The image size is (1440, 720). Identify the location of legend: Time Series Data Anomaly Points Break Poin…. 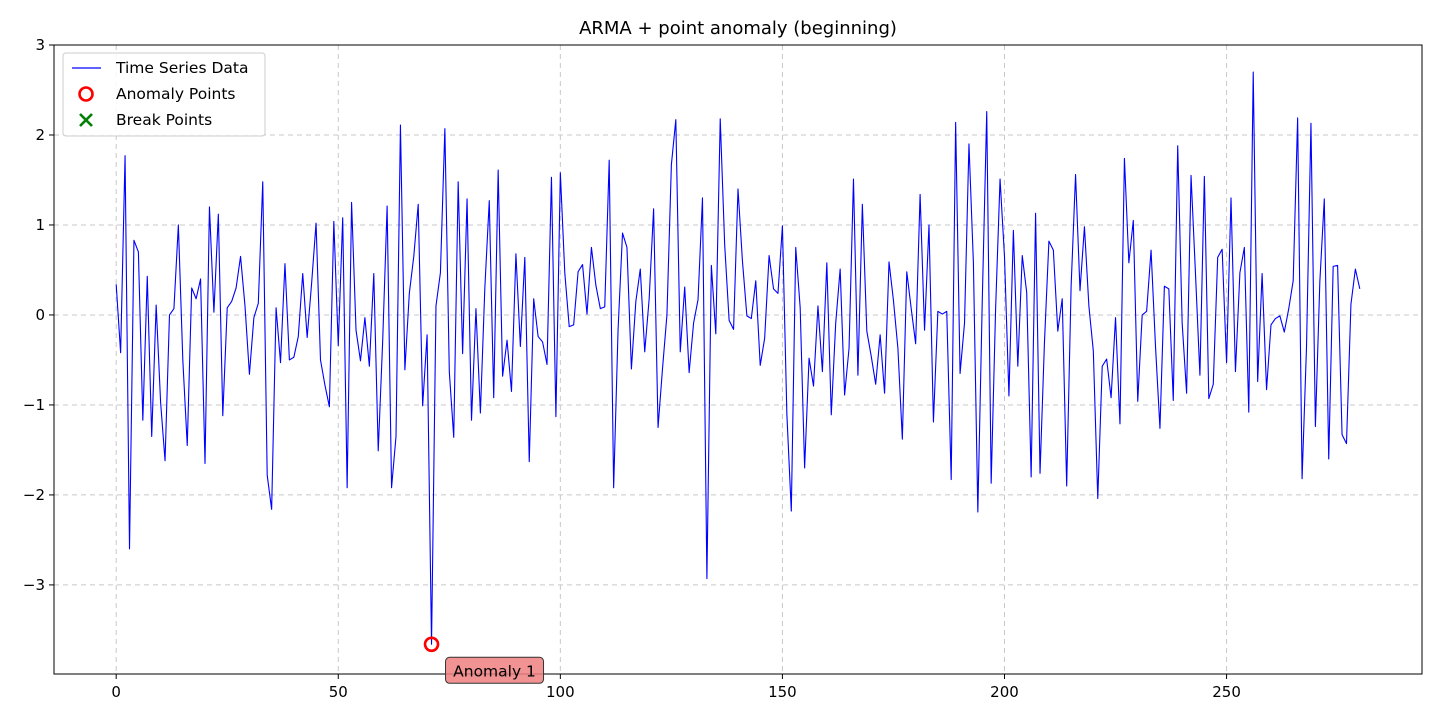
(164, 94).